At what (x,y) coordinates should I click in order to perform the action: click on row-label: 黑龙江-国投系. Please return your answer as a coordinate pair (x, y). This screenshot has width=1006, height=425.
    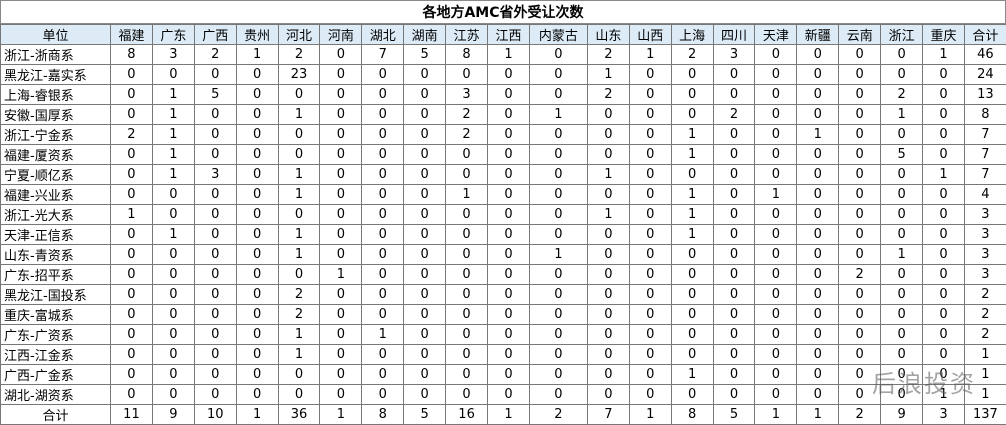
    Looking at the image, I should click on (56, 295).